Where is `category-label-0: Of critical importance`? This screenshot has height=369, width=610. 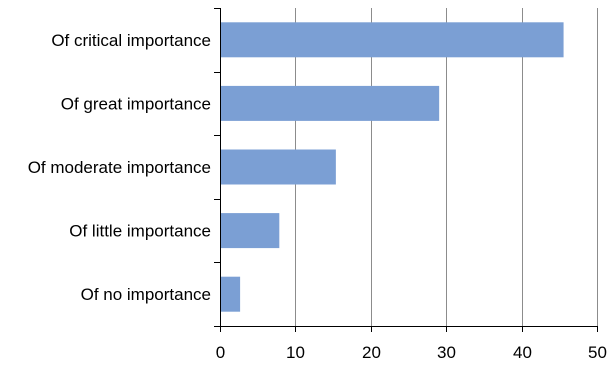
category-label-0: Of critical importance is located at coordinates (131, 40).